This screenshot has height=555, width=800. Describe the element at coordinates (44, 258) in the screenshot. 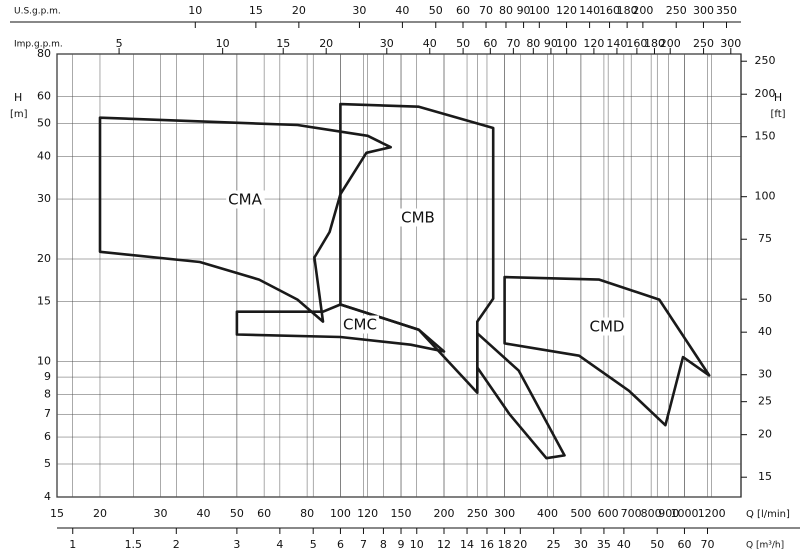

I see `y-tick-label: 20` at that location.